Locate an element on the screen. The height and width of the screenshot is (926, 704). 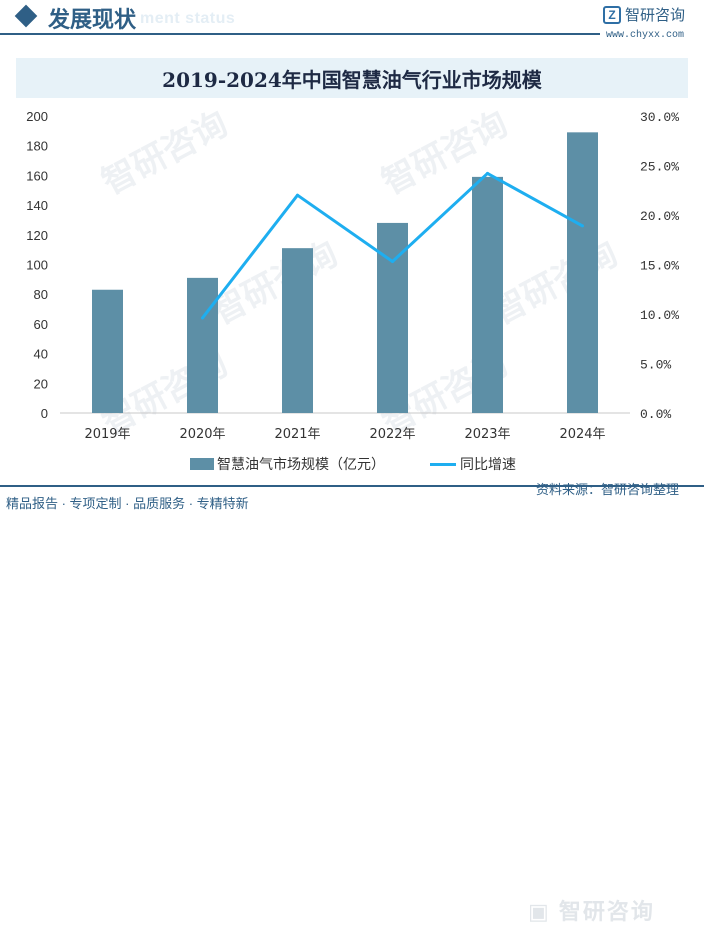
chart-title-bar: 2019-2024年中国智慧油气行业市场规模 is located at coordinates (352, 78).